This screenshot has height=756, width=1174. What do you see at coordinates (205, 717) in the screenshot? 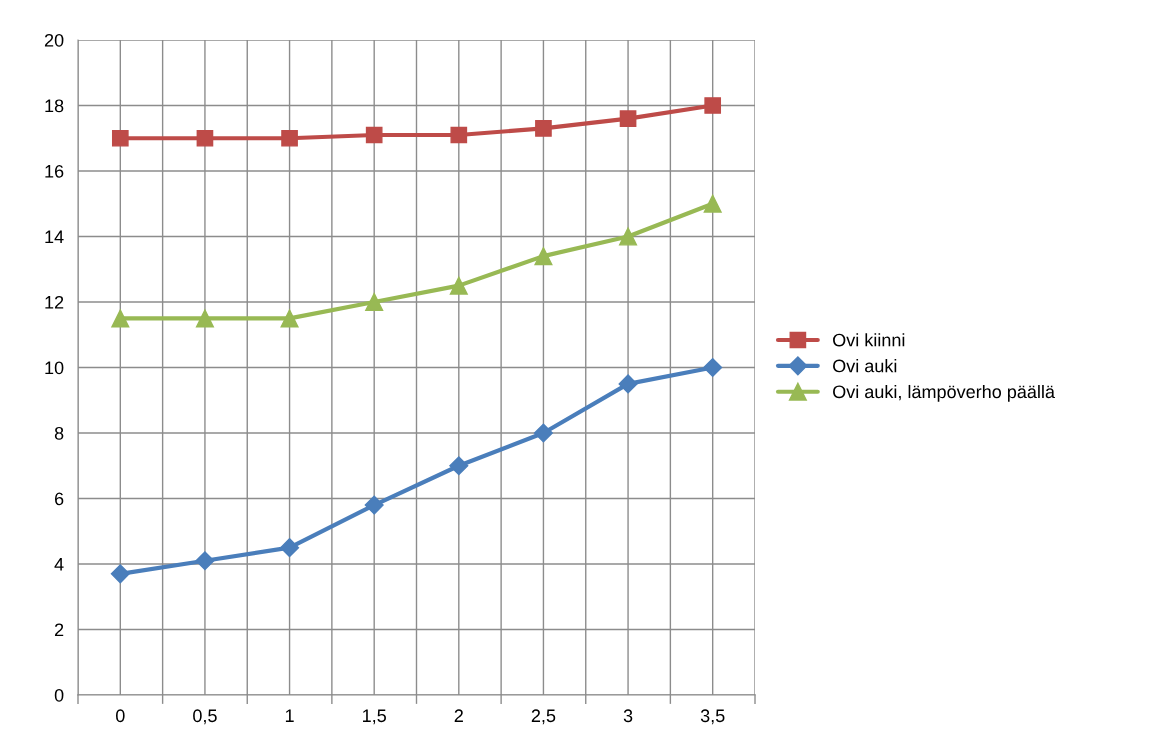
I see `x-tick-label: 0,5` at bounding box center [205, 717].